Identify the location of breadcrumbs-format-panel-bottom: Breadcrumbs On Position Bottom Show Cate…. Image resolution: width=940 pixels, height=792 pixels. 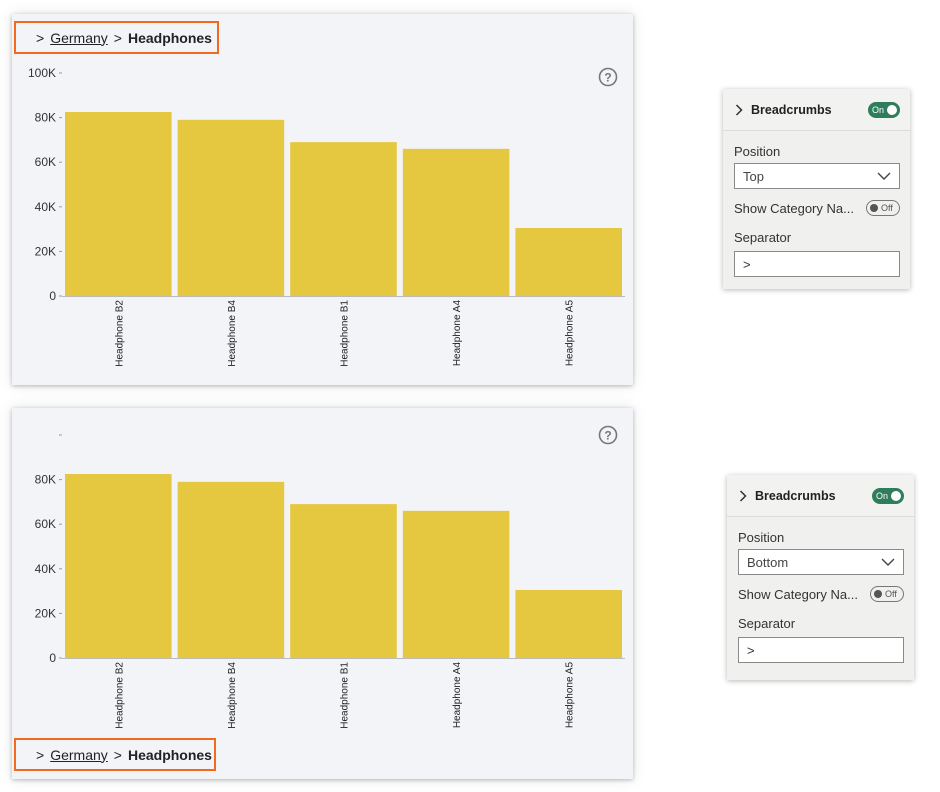
(820, 577).